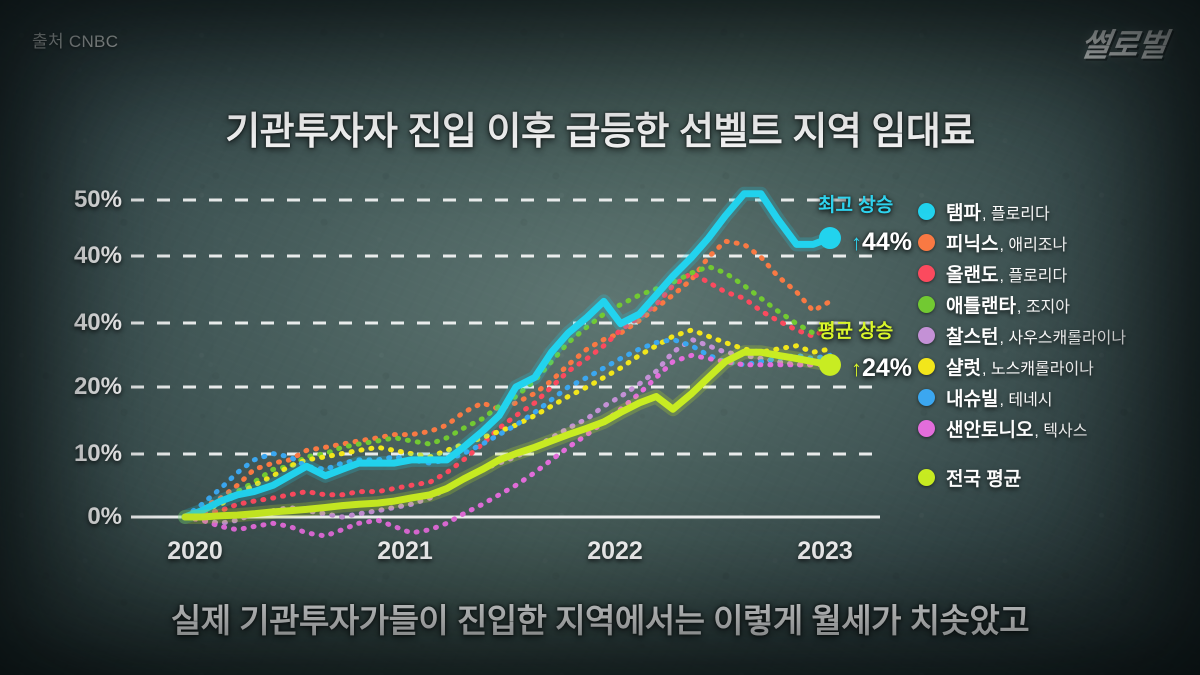  I want to click on legend-city-label: 찰스턴, so click(972, 337).